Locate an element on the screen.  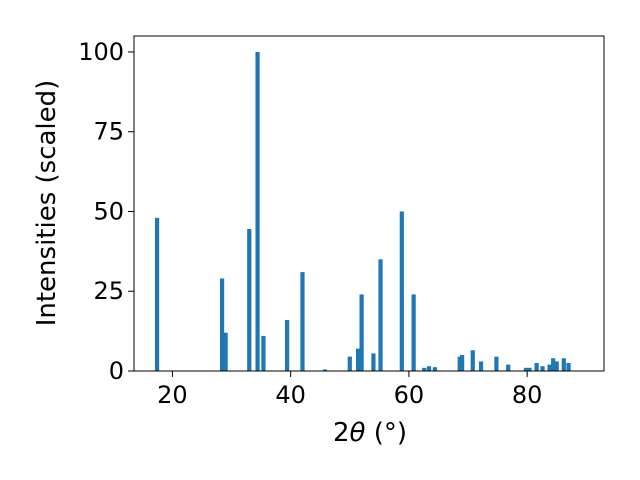
x-axis-label: 2θ (°) is located at coordinates (370, 433).